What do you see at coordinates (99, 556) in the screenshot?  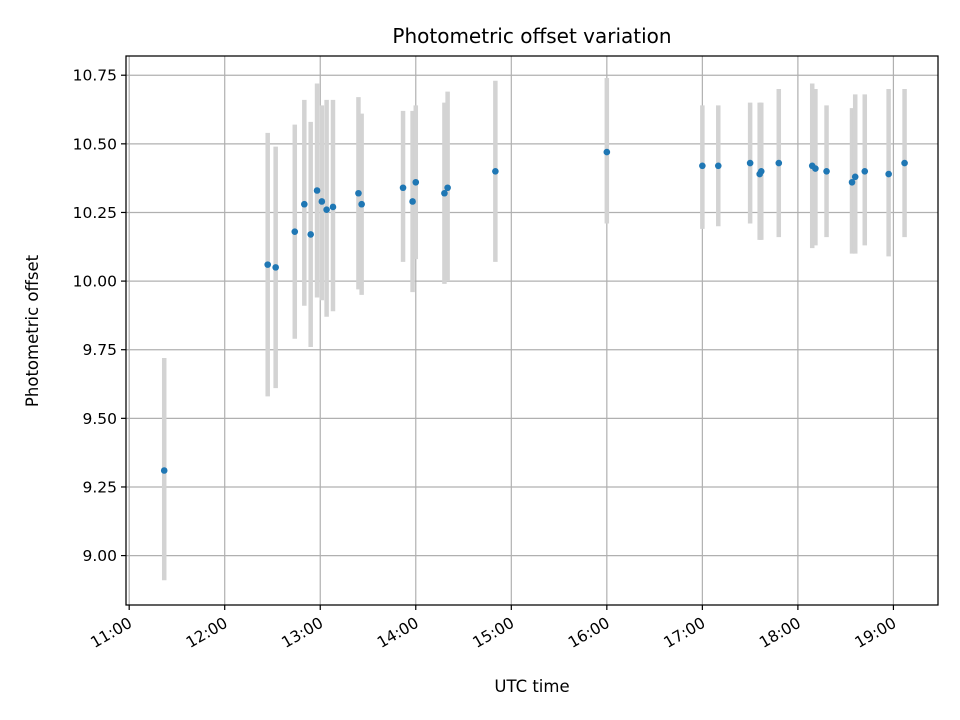 I see `y-tick-label: 9.00` at bounding box center [99, 556].